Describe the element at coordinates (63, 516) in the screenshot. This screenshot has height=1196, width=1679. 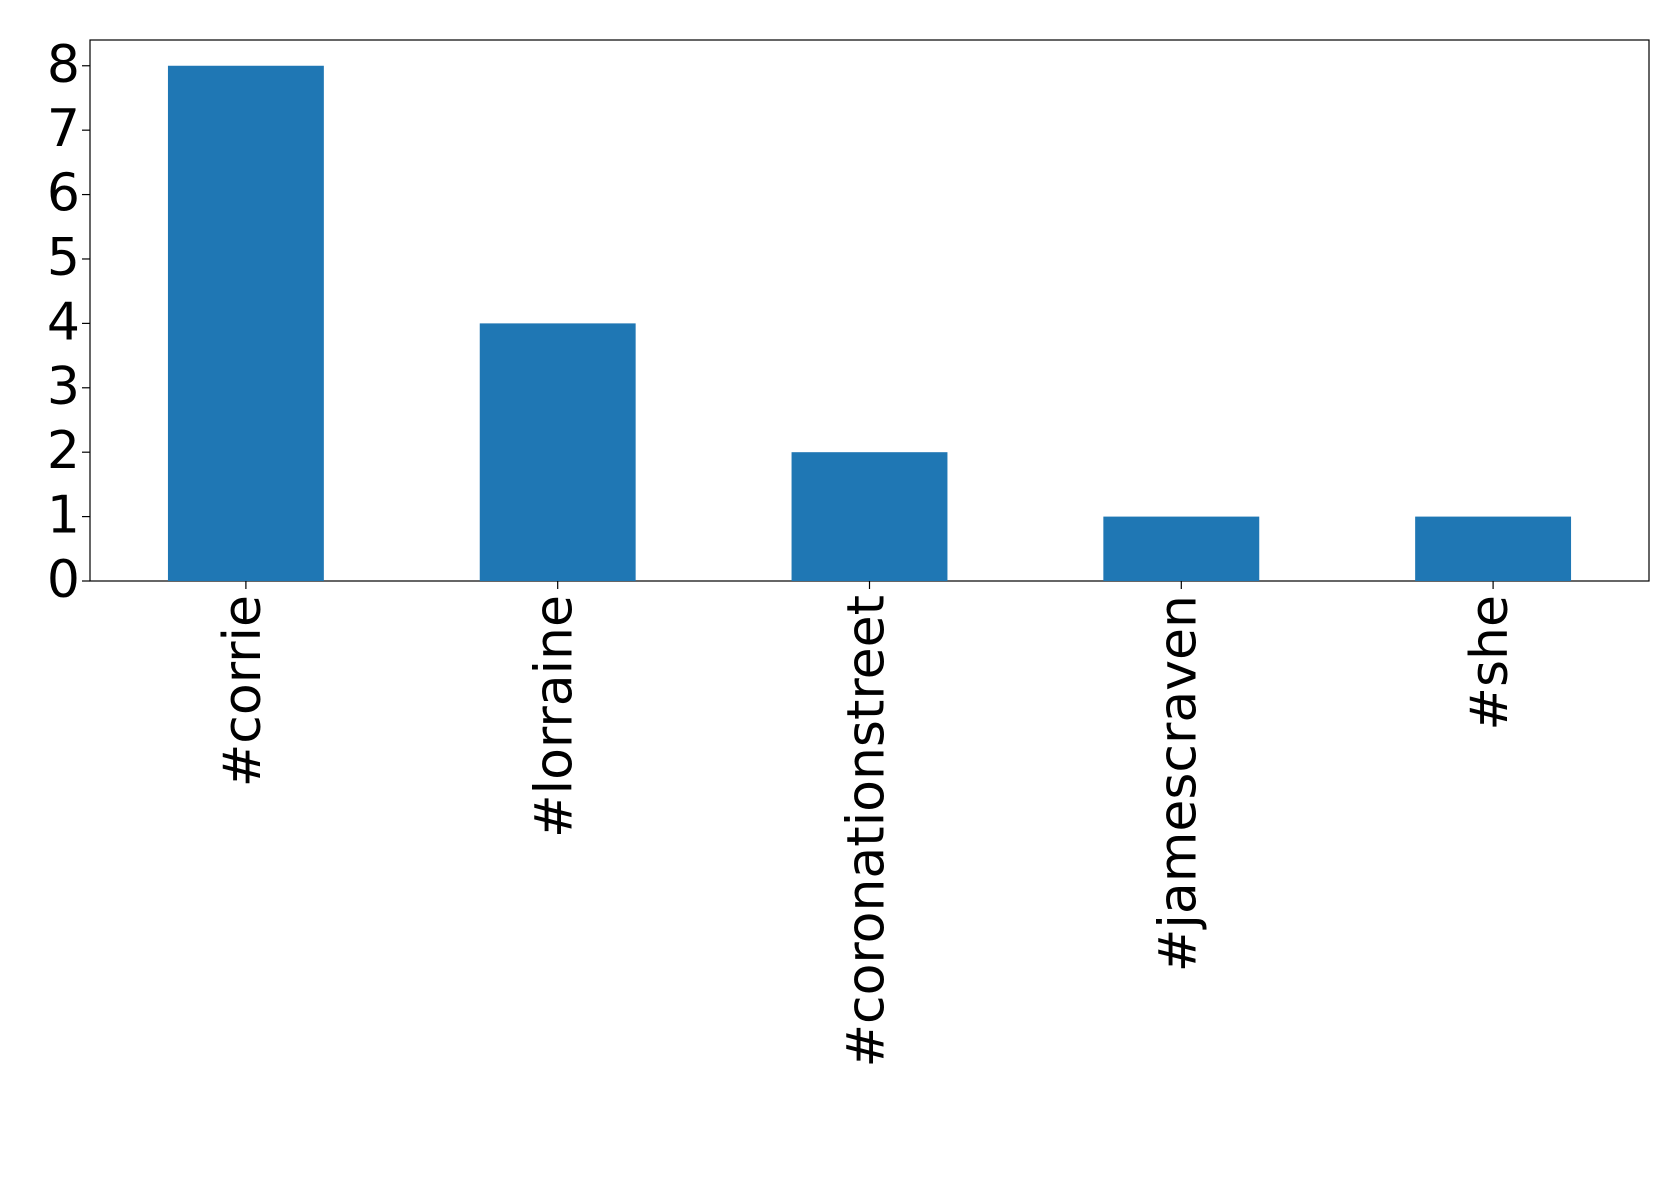
I see `y-tick-label: 1` at that location.